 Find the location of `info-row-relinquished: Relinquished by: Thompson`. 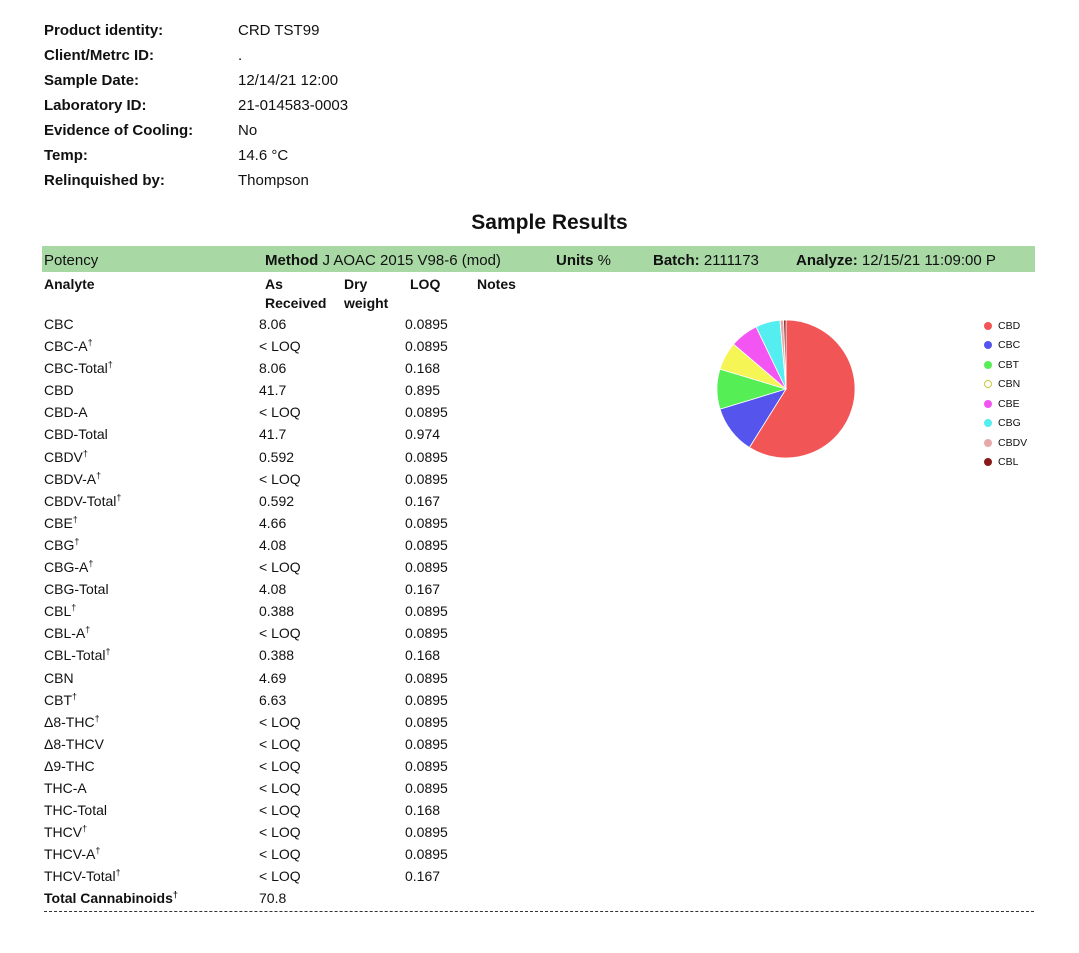

info-row-relinquished: Relinquished by: Thompson is located at coordinates (196, 180).